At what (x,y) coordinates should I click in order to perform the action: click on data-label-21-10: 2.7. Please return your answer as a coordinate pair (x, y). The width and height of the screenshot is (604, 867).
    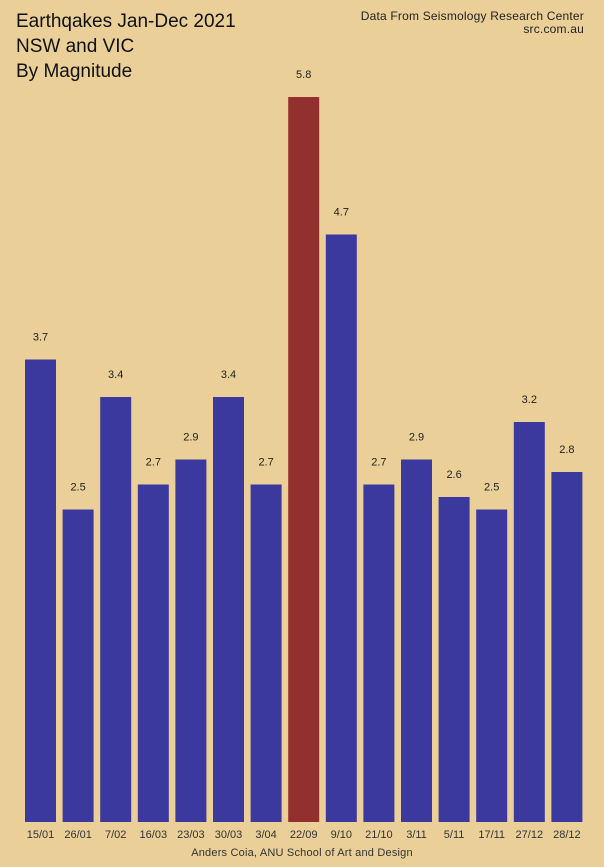
    Looking at the image, I should click on (378, 463).